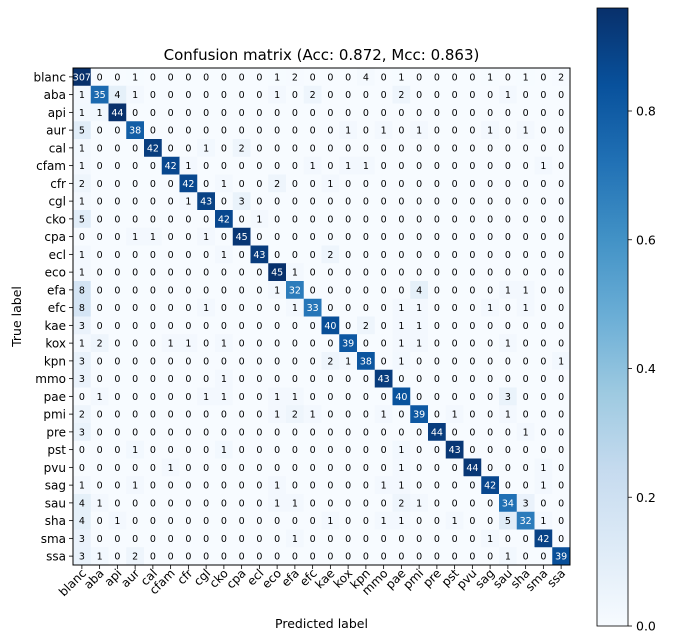  What do you see at coordinates (82, 539) in the screenshot?
I see `cell-value: 3` at bounding box center [82, 539].